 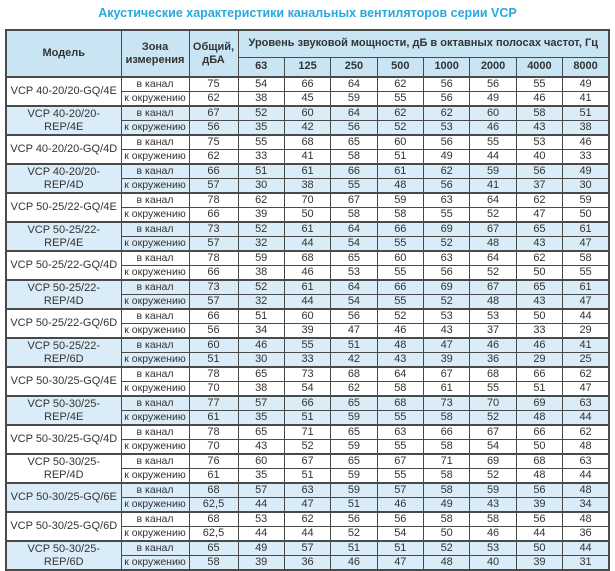 I want to click on level-cell-8000hz: 63, so click(x=586, y=461).